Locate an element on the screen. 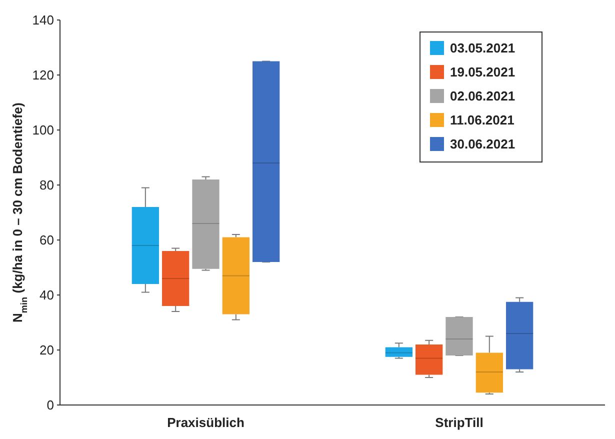  x-tick-label: Praxisüblich is located at coordinates (205, 422).